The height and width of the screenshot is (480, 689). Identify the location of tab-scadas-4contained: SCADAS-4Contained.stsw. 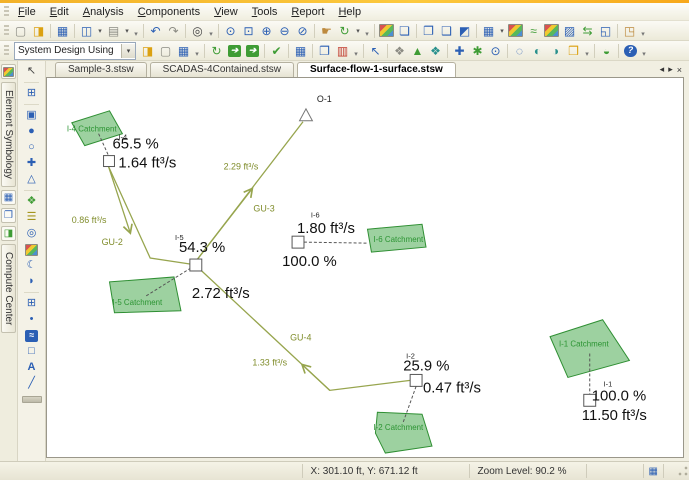
(221, 69).